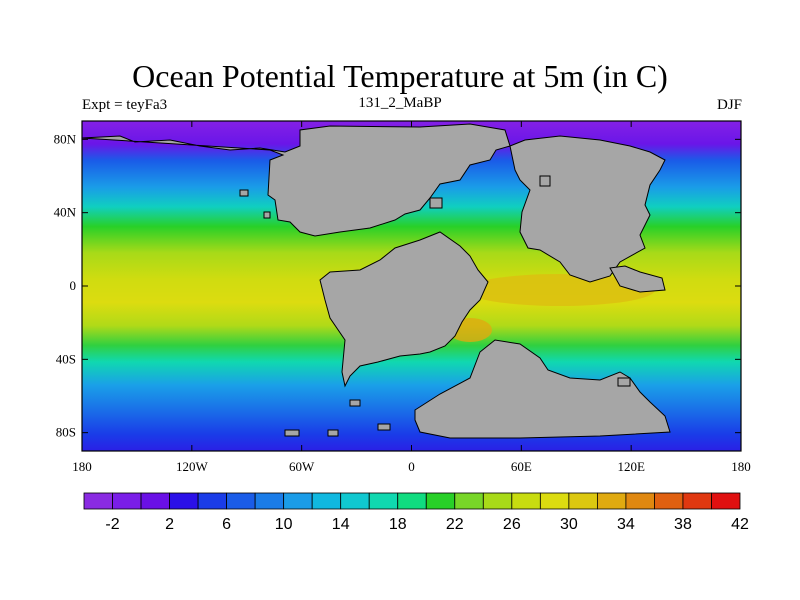 The image size is (800, 600). What do you see at coordinates (569, 524) in the screenshot?
I see `colorbar-label: 30` at bounding box center [569, 524].